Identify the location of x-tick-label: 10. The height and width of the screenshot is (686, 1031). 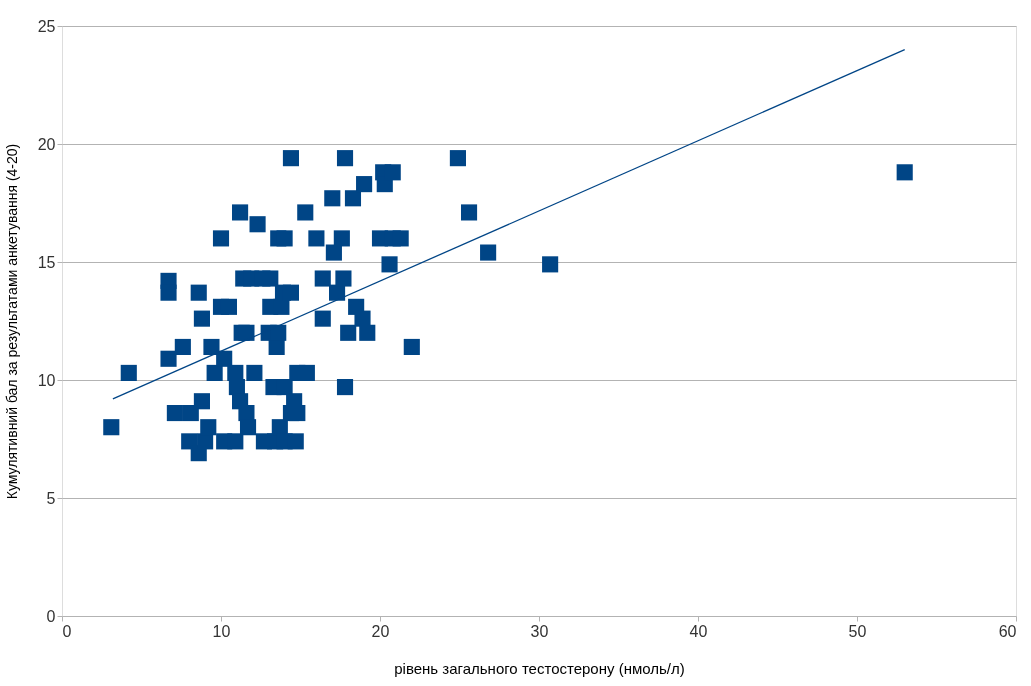
(221, 631).